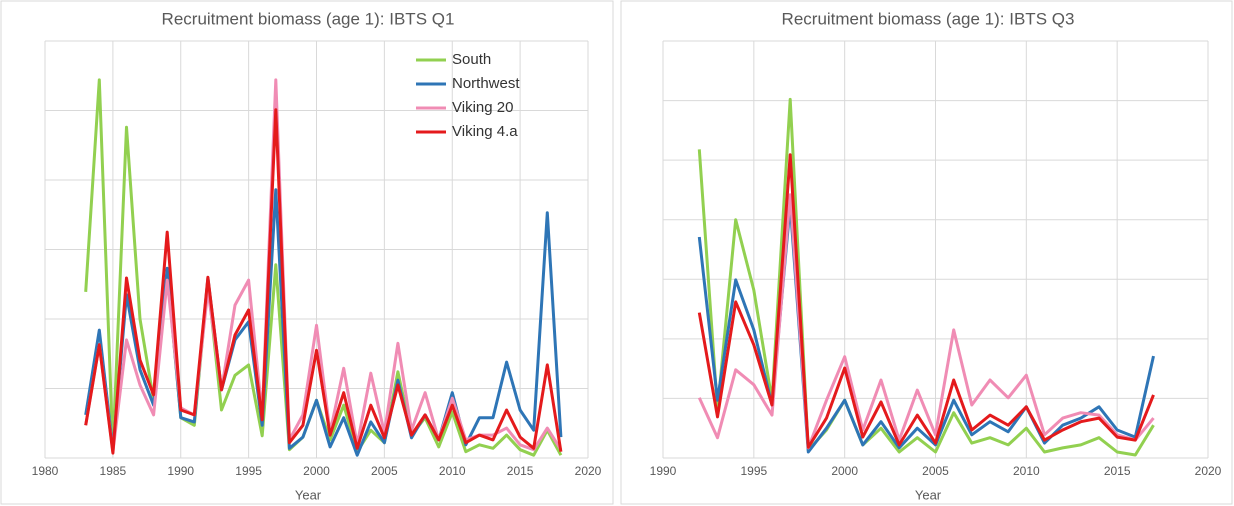  I want to click on legend-label: South, so click(471, 59).